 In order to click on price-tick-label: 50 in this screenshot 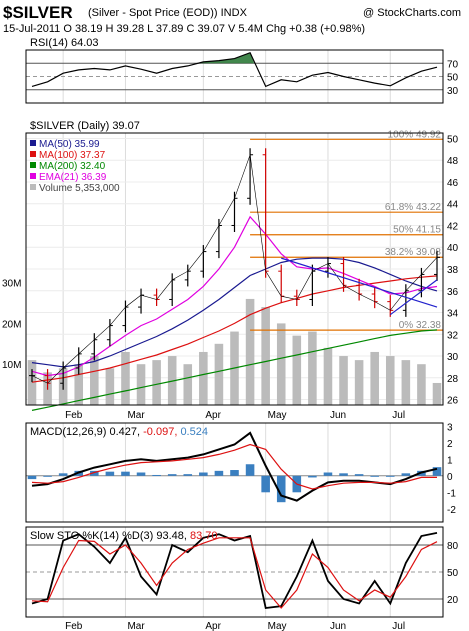, I will do `click(453, 139)`.